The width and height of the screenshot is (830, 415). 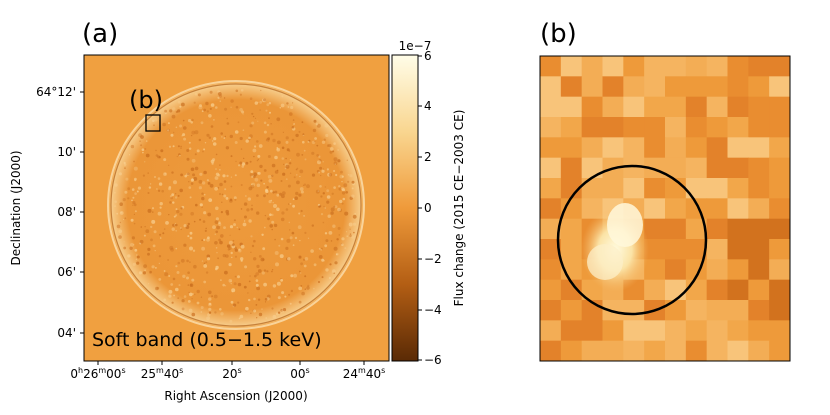 What do you see at coordinates (459, 208) in the screenshot?
I see `colorbar-label: Flux change (2015 CE−2003 CE)` at bounding box center [459, 208].